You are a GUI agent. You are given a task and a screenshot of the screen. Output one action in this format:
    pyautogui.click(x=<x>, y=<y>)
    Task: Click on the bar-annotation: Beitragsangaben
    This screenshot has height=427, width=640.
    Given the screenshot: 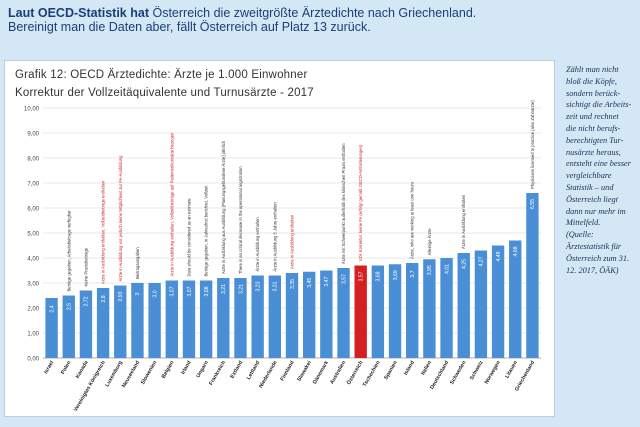 What is the action you would take?
    pyautogui.click(x=137, y=263)
    